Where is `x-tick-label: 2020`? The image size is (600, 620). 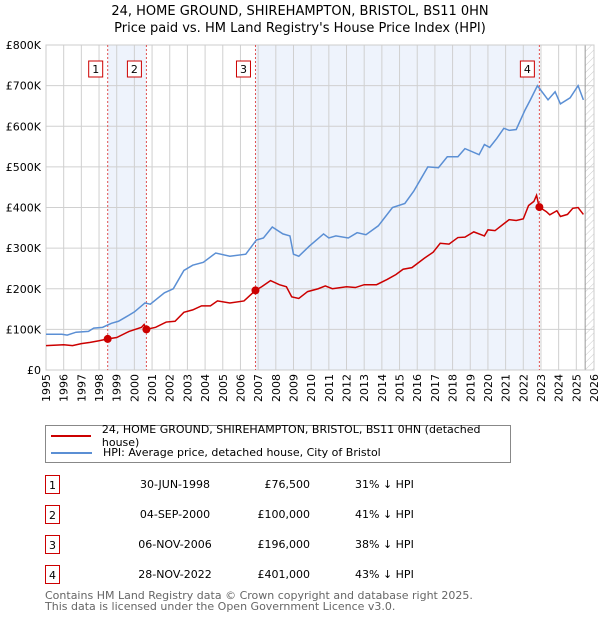 x-tick-label: 2020 is located at coordinates (488, 388).